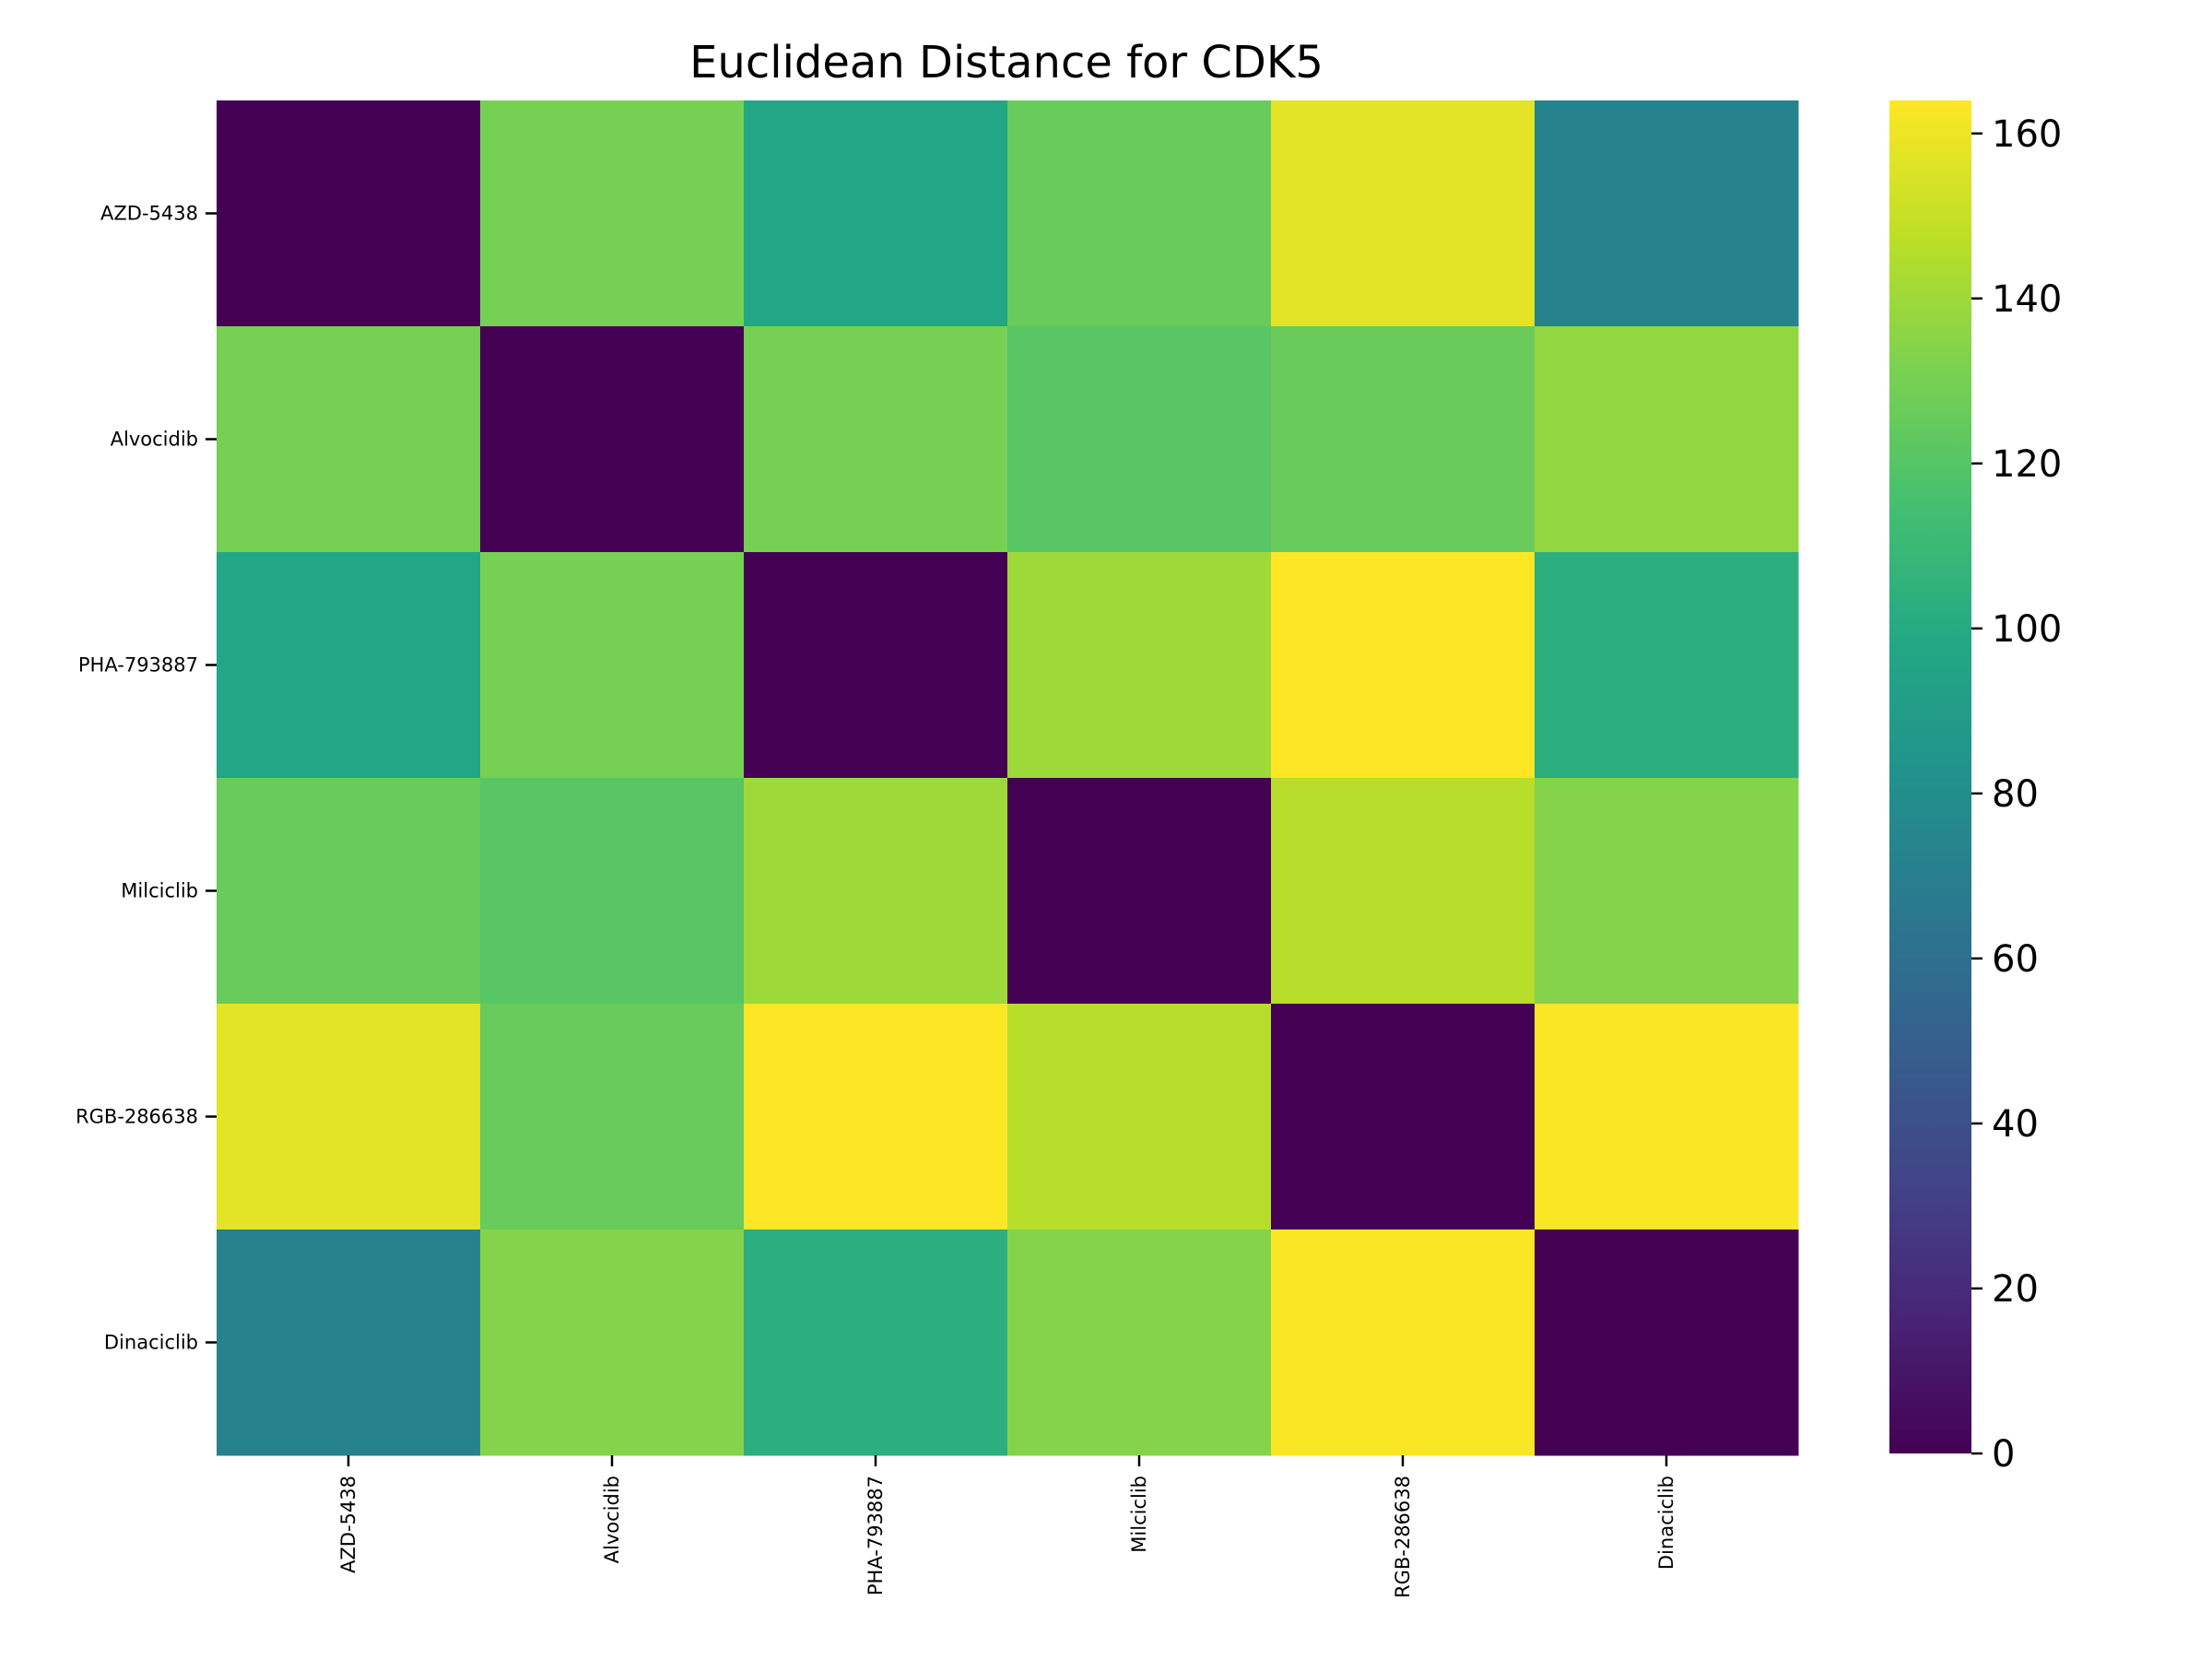  What do you see at coordinates (137, 1117) in the screenshot?
I see `y-tick-label: RGB-286638` at bounding box center [137, 1117].